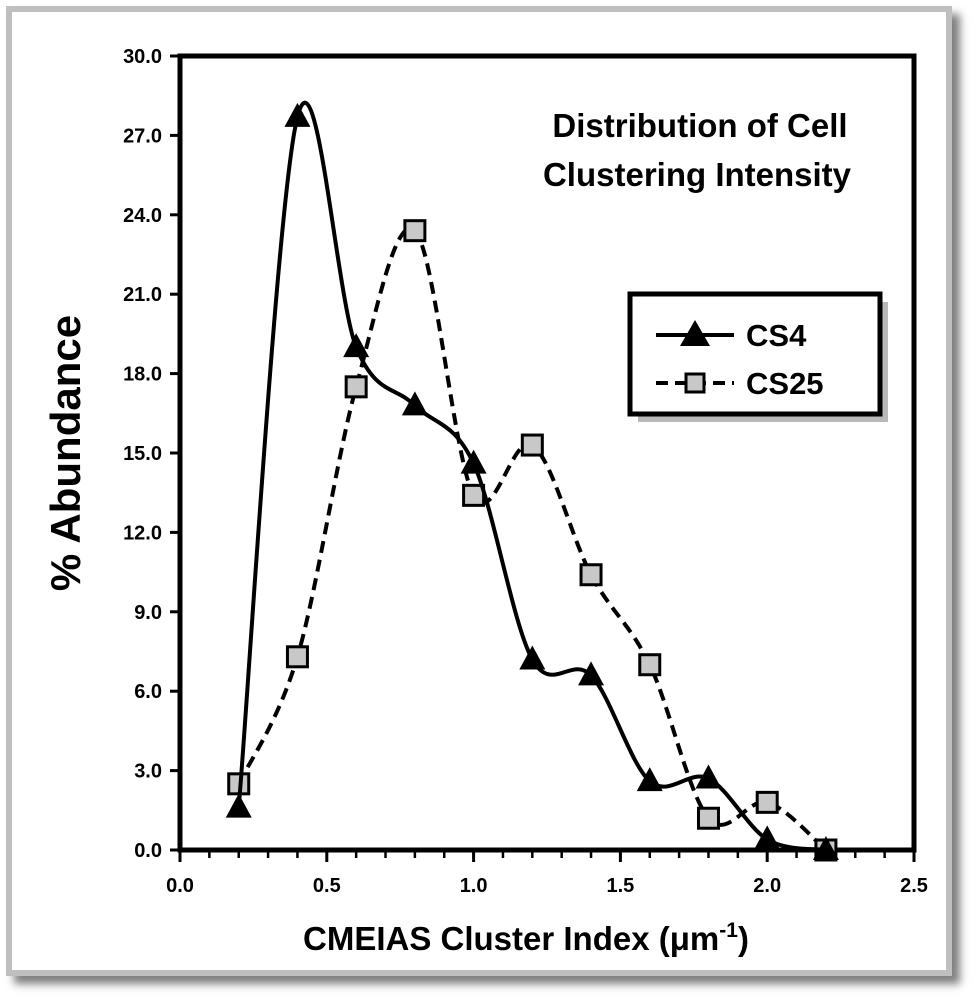  I want to click on y-tick-label: 3.0, so click(148, 772).